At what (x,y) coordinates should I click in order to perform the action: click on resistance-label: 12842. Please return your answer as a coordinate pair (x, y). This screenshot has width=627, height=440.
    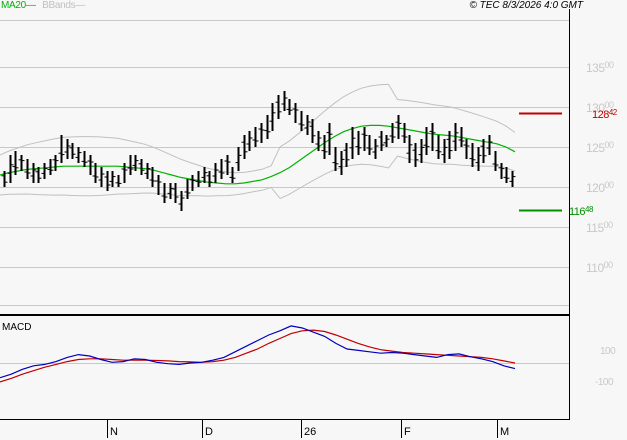
    Looking at the image, I should click on (604, 114).